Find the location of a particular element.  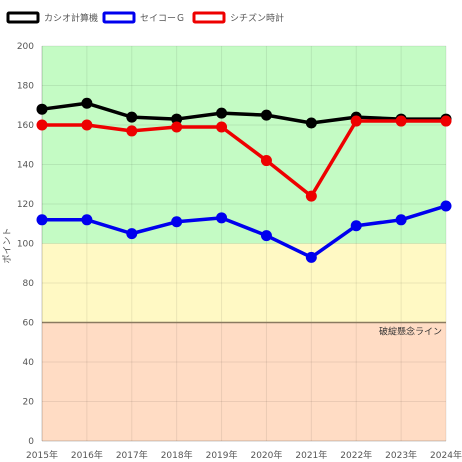

y-tick-label-1: 20 is located at coordinates (29, 403).